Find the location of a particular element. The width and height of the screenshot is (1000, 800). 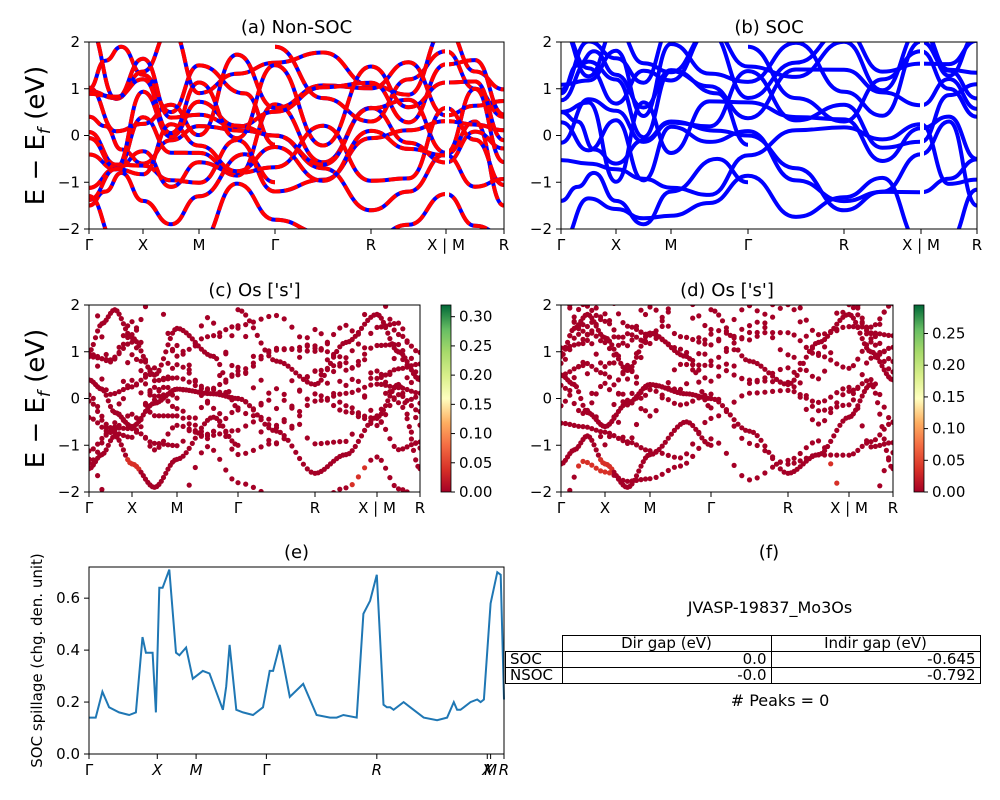

y-tick-label: 1 is located at coordinates (75, 352).